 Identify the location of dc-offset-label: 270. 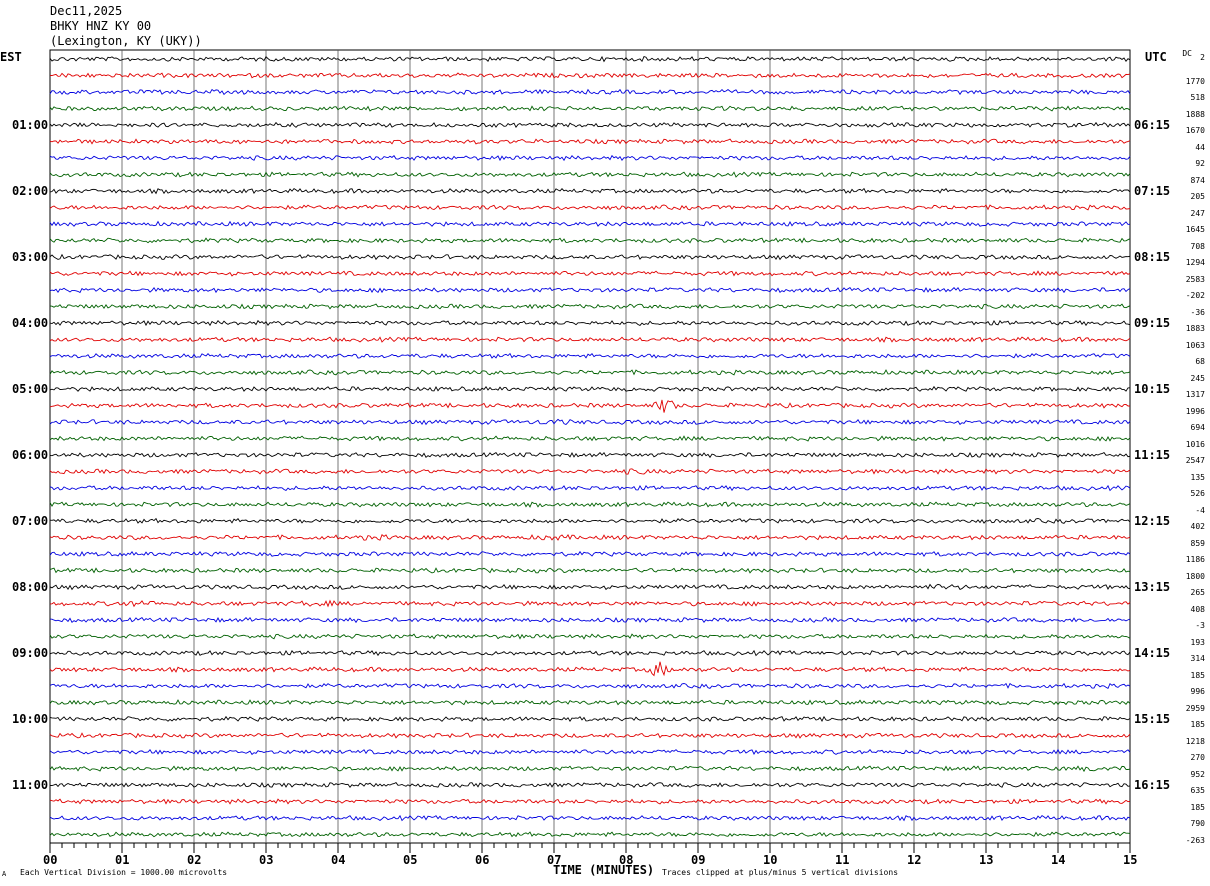
(1197, 757).